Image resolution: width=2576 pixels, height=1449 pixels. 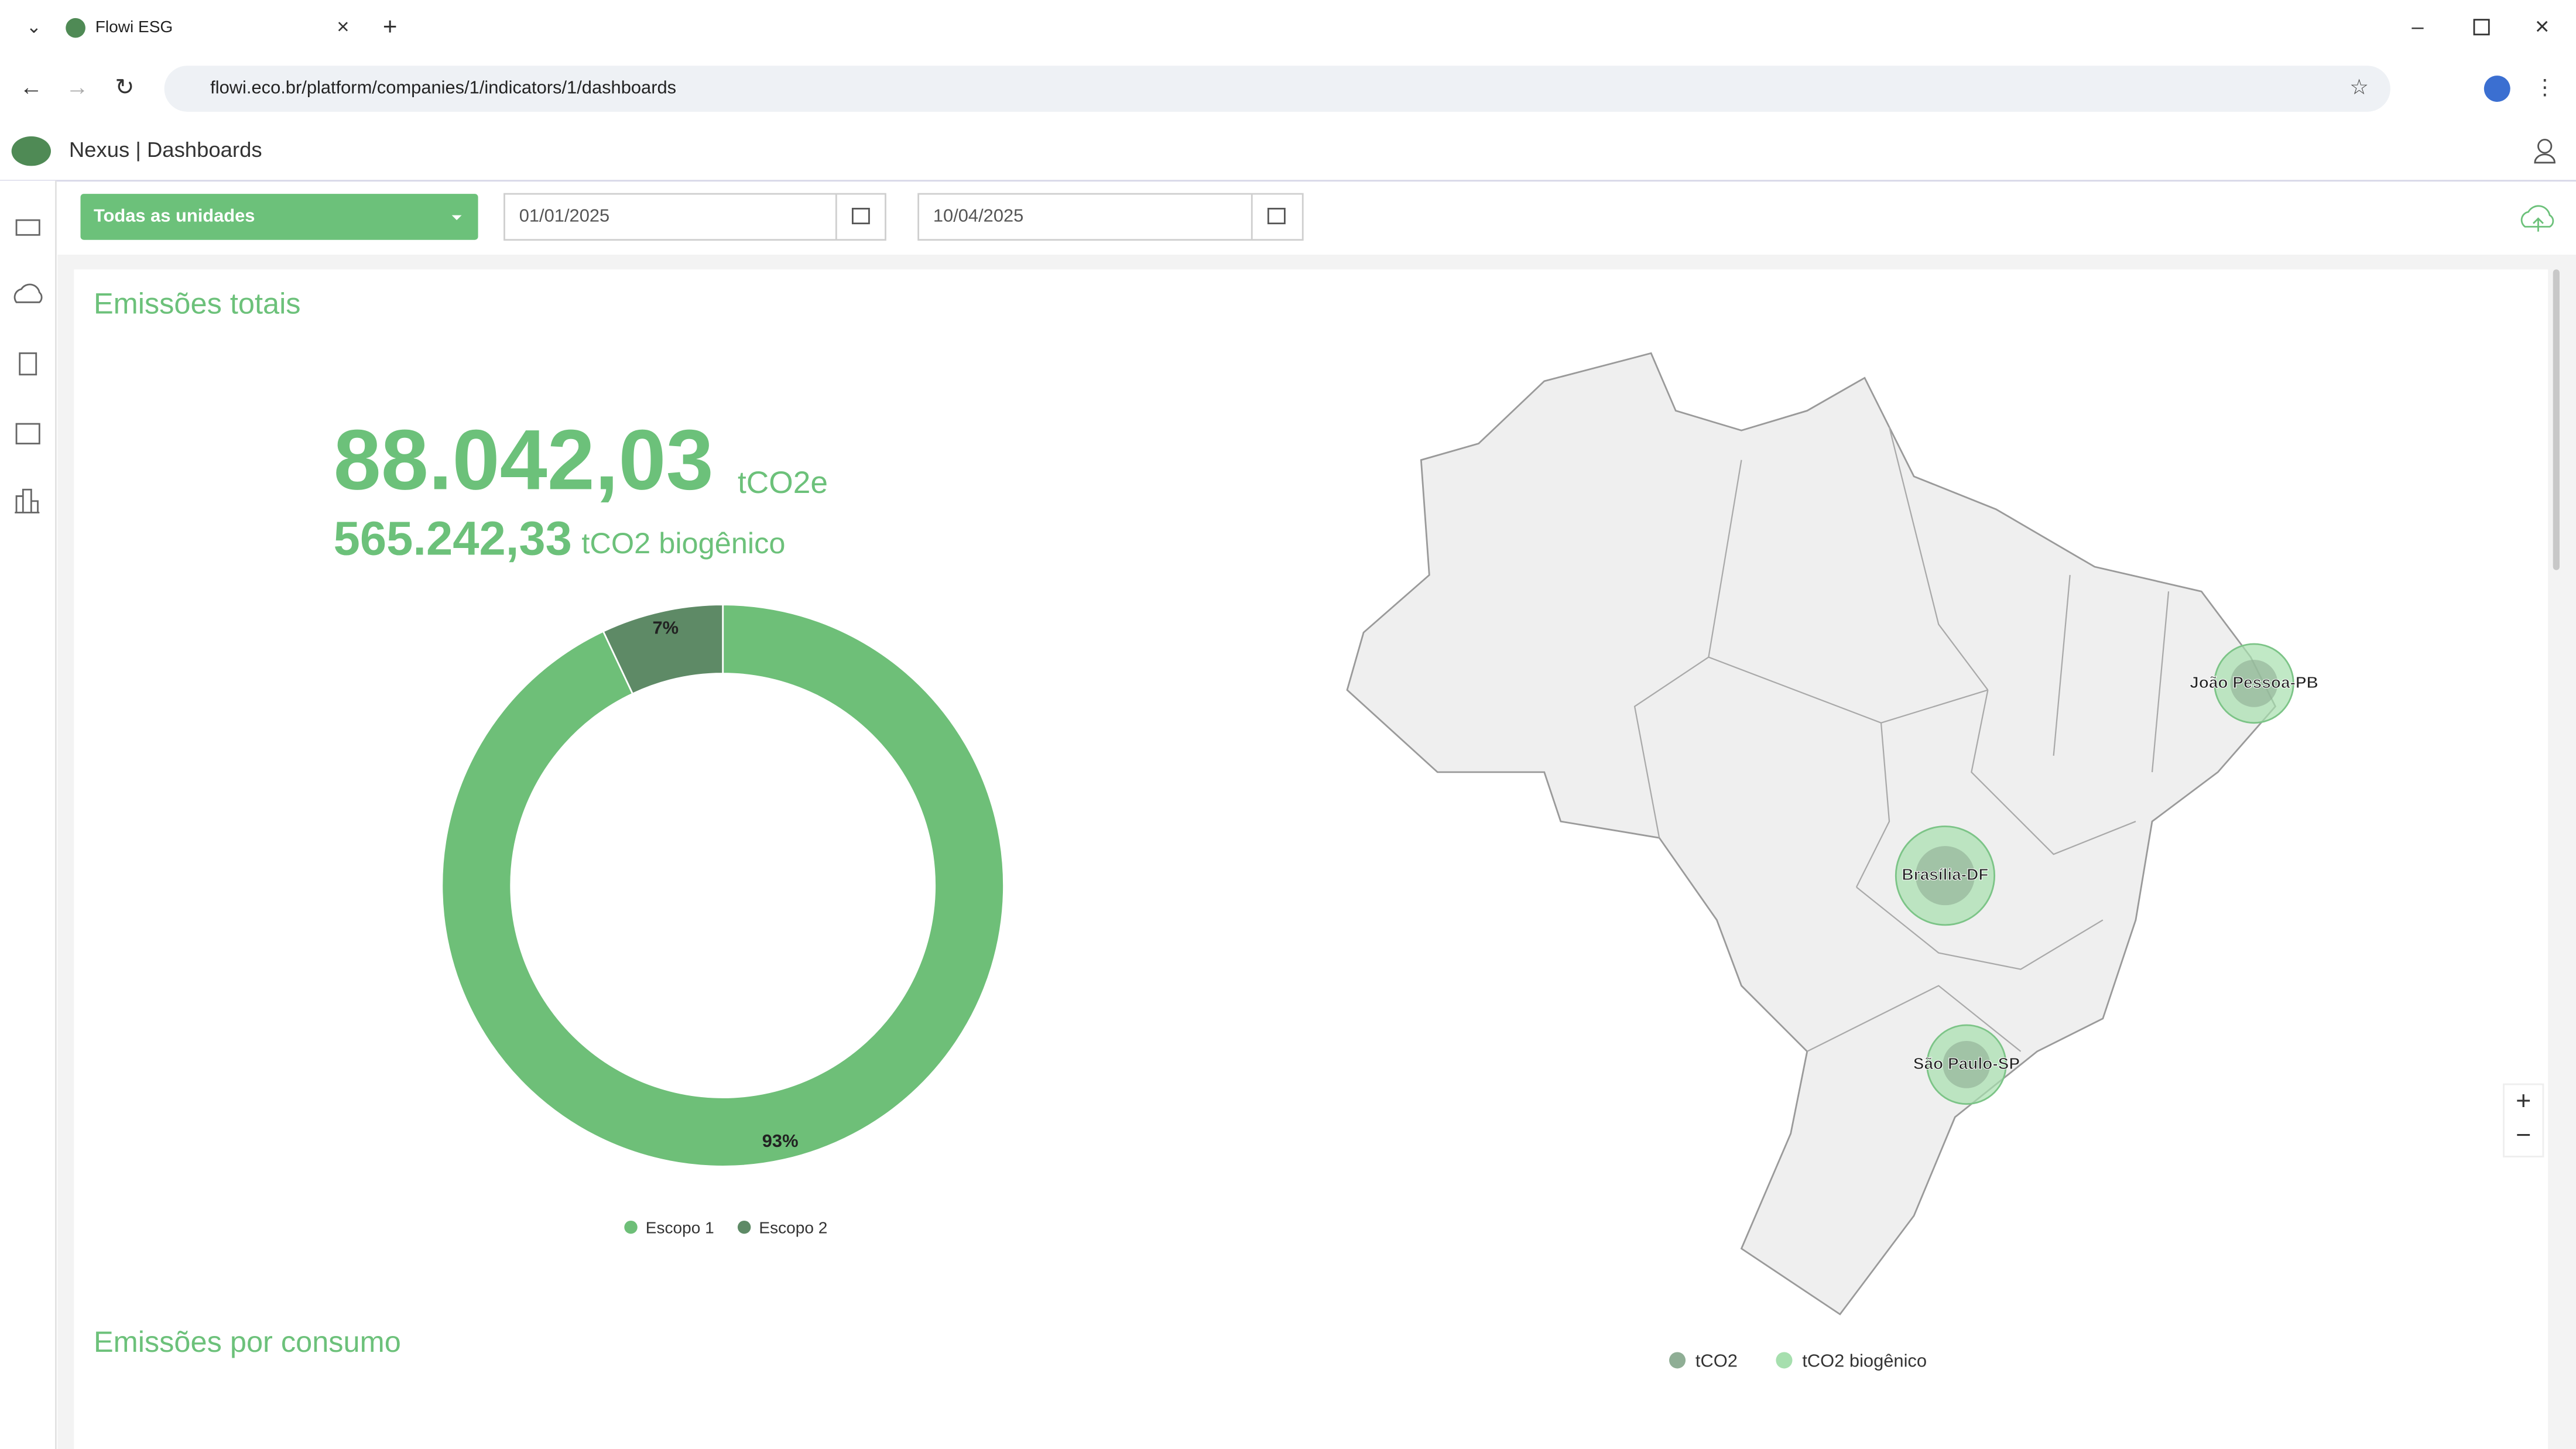 I want to click on address-bar, so click(x=1277, y=89).